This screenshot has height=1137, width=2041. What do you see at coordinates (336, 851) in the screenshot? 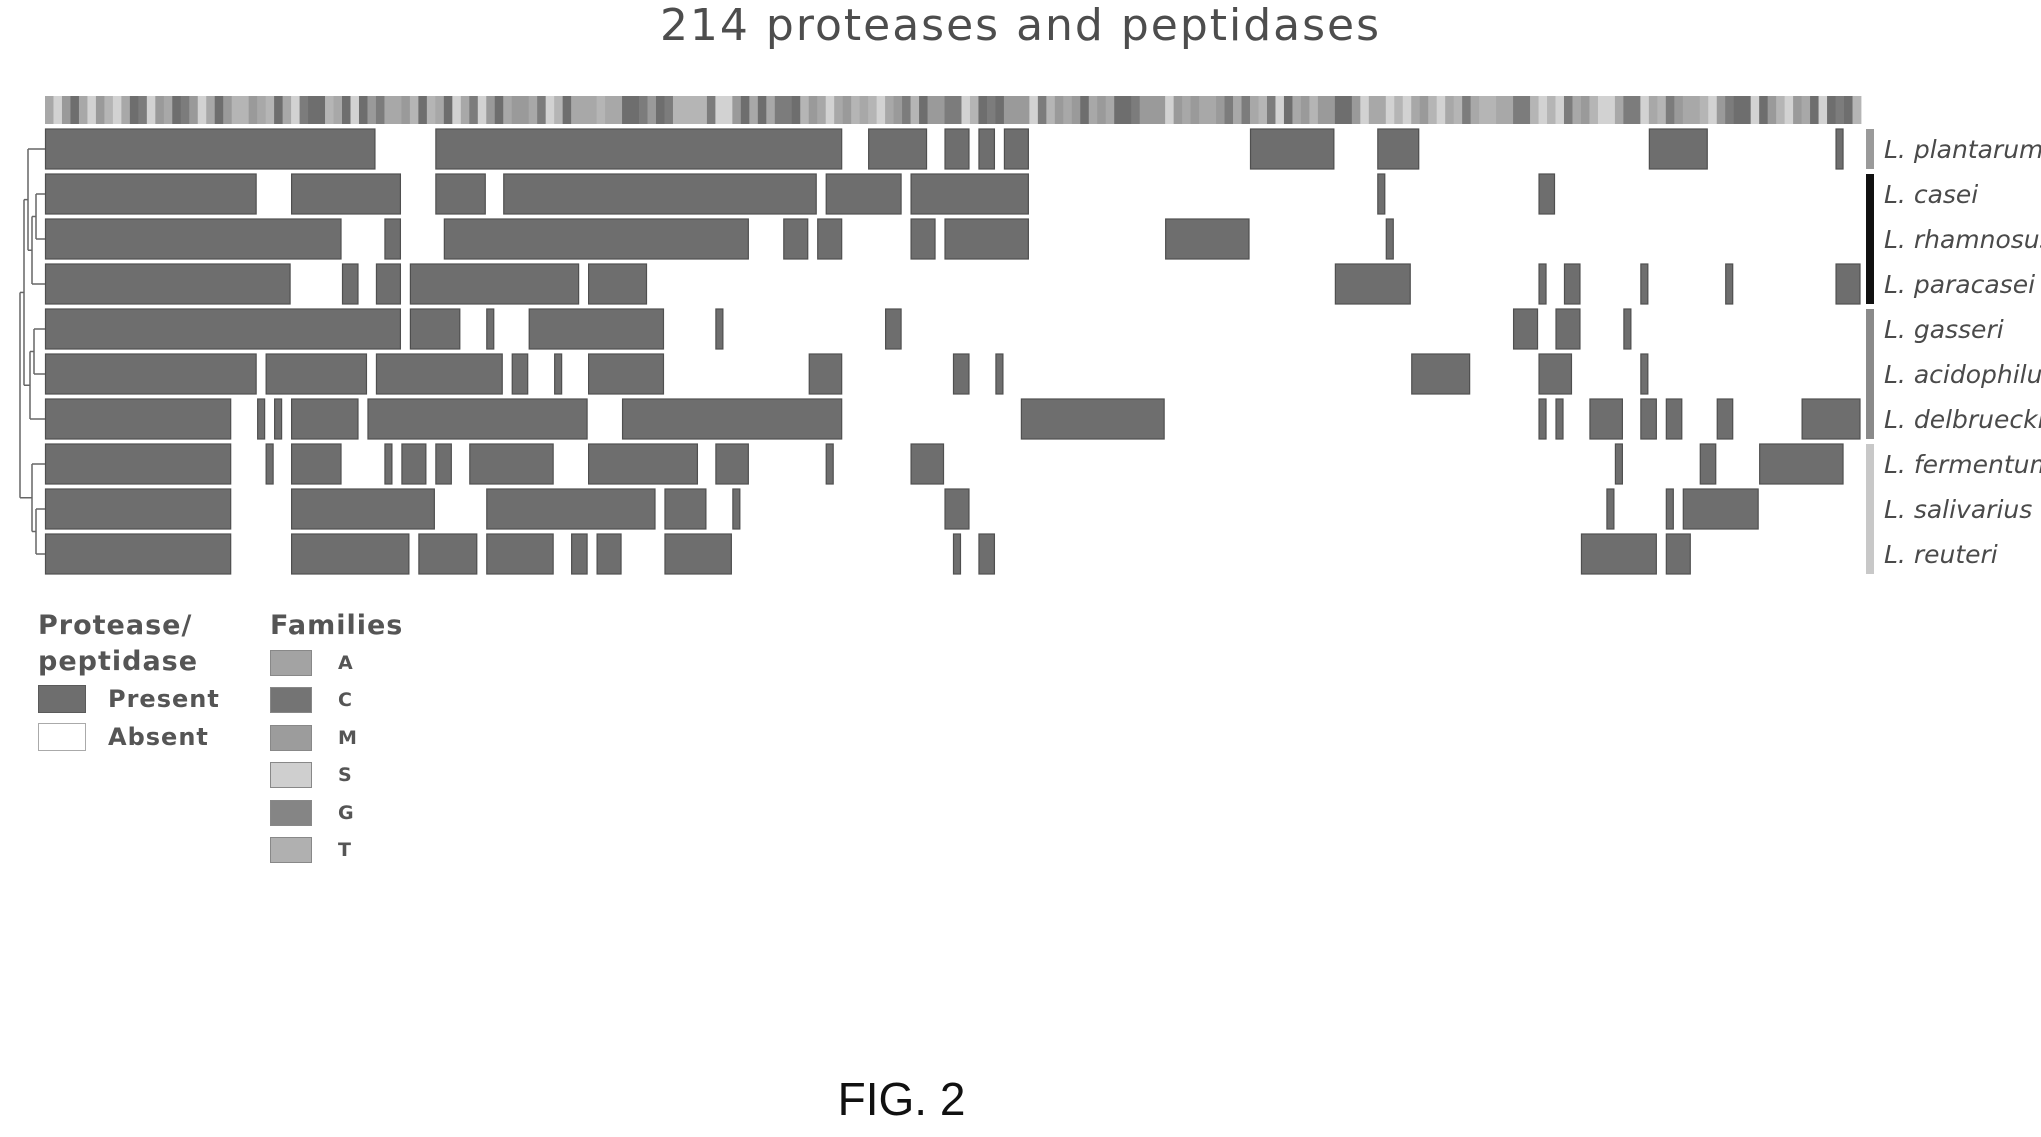
I see `family-row-t: T` at bounding box center [336, 851].